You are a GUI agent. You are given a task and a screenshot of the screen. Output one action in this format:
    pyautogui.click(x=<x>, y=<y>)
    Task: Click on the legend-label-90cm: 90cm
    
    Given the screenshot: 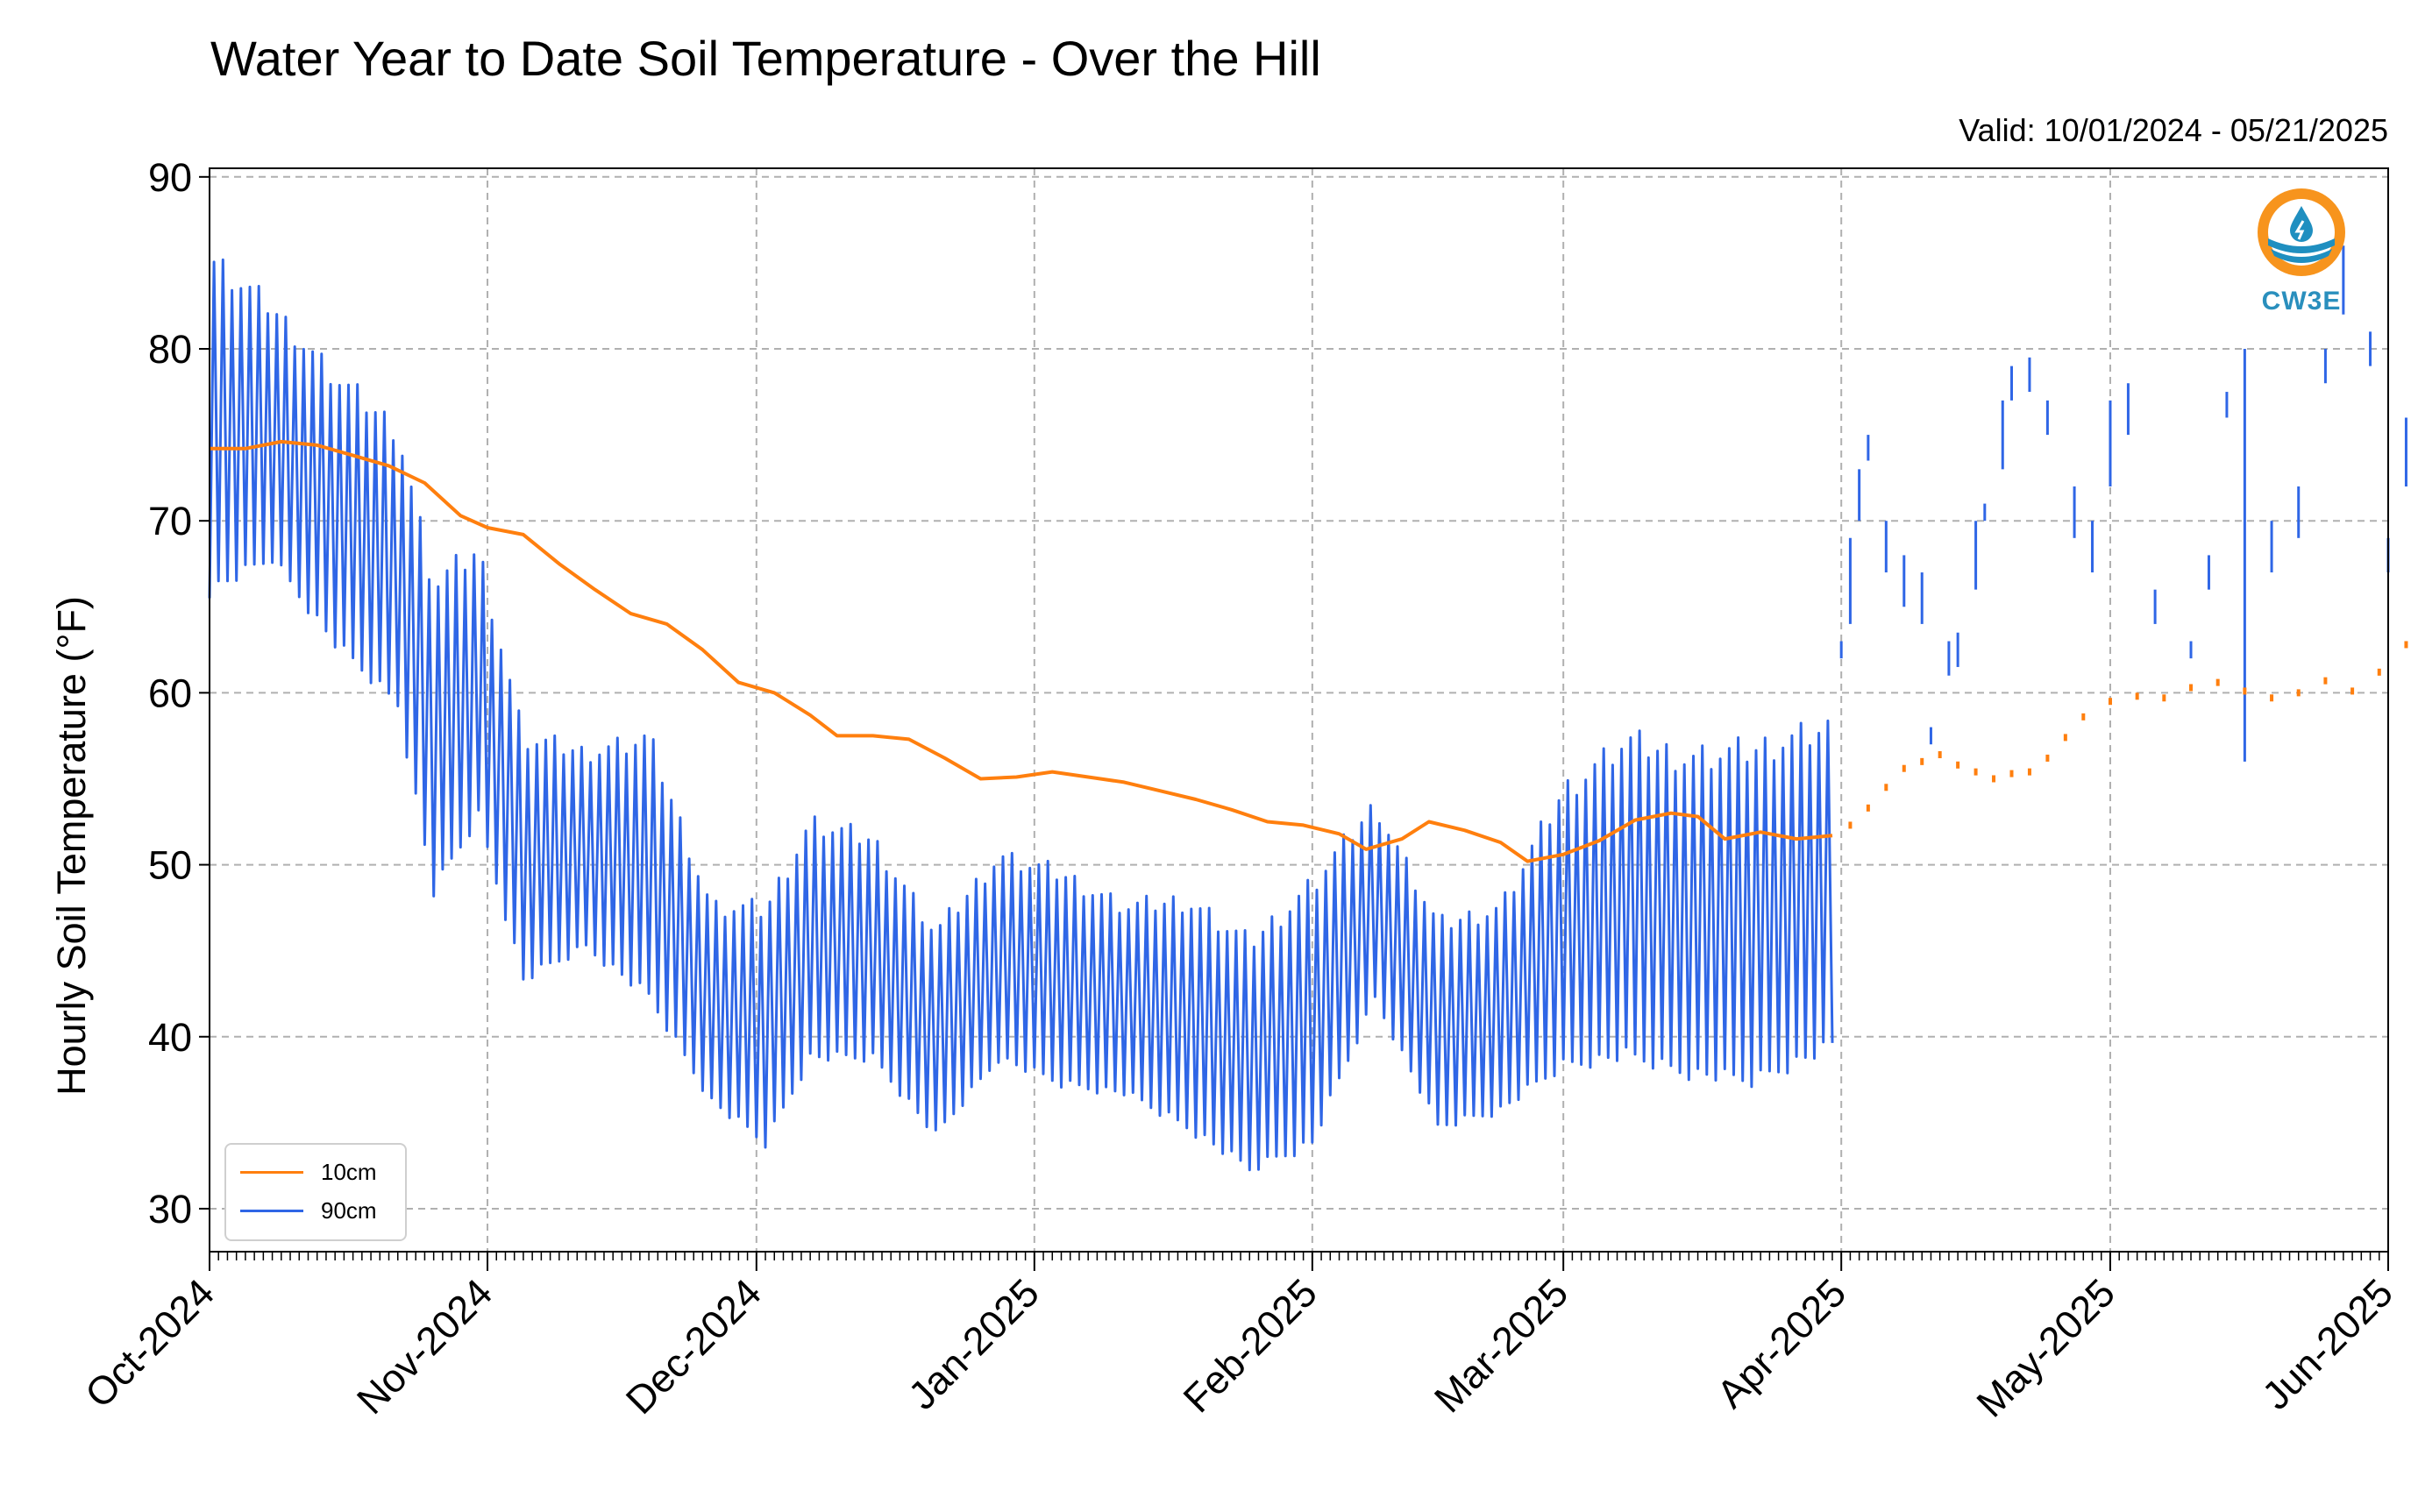 What is the action you would take?
    pyautogui.click(x=349, y=1210)
    